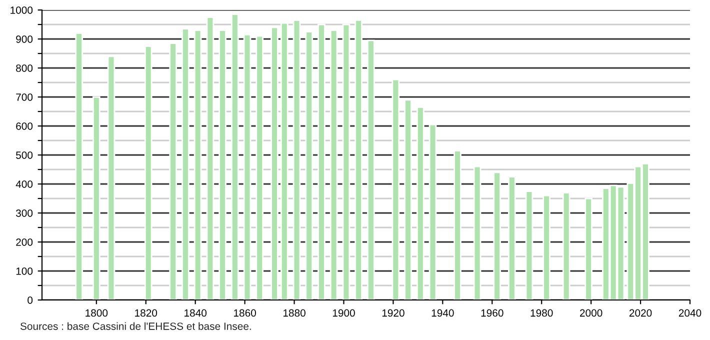 The height and width of the screenshot is (340, 710). Describe the element at coordinates (30, 300) in the screenshot. I see `y-tick-label: 0` at that location.